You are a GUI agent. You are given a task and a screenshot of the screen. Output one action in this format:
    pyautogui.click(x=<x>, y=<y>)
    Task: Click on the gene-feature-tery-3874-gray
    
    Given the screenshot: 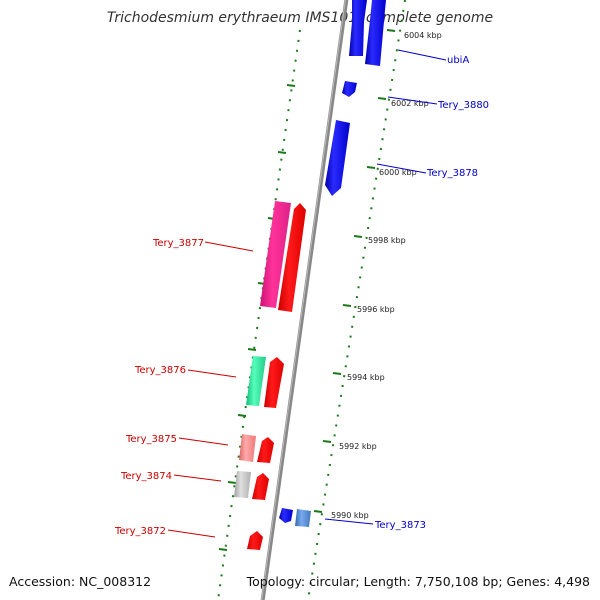 What is the action you would take?
    pyautogui.click(x=242, y=484)
    